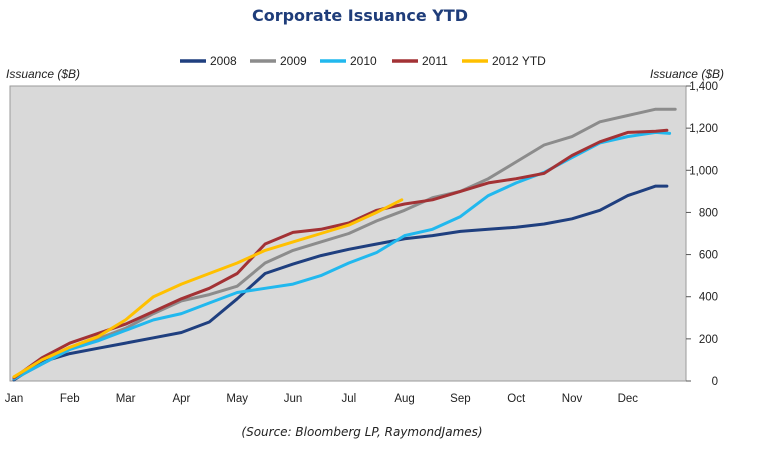  Describe the element at coordinates (126, 399) in the screenshot. I see `x-tick-label: Mar` at that location.